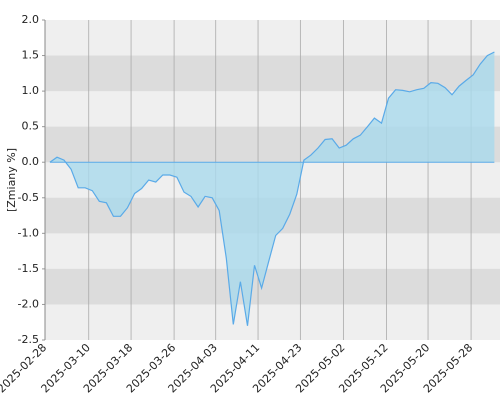  Describe the element at coordinates (31, 19) in the screenshot. I see `y-tick-label: 2.0` at that location.